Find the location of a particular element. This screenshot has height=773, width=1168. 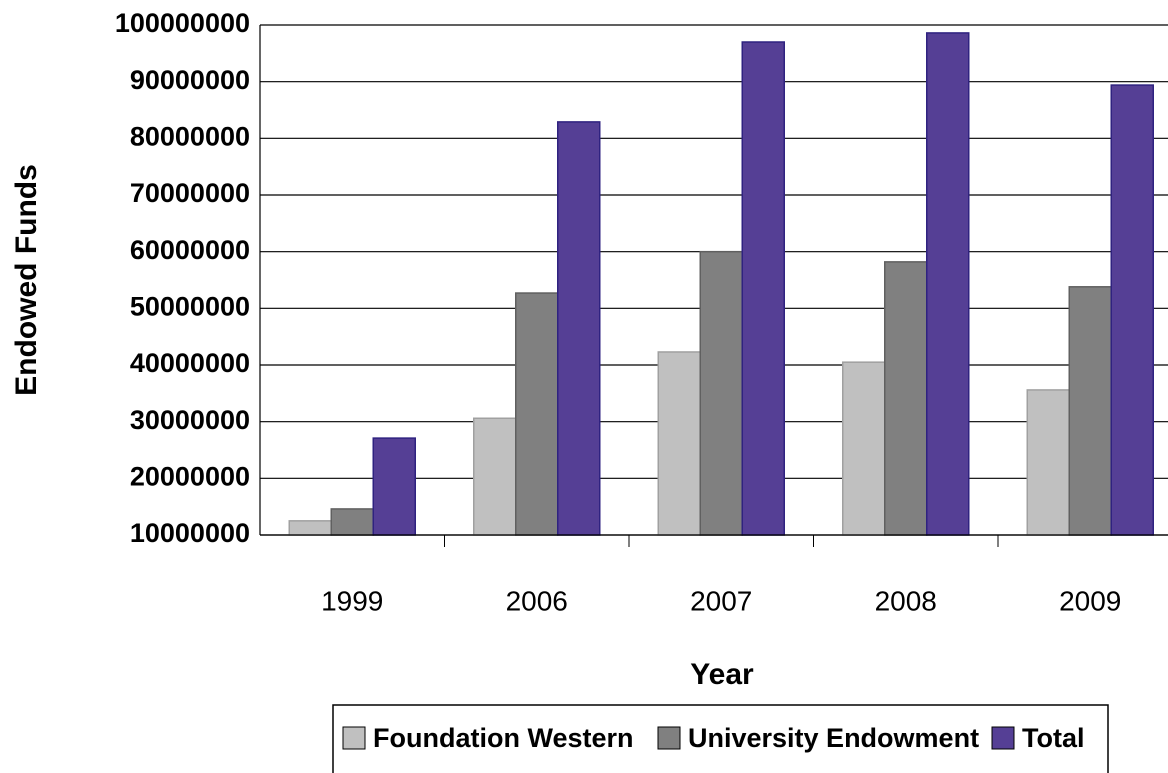

legend-label: University Endowment is located at coordinates (833, 738).